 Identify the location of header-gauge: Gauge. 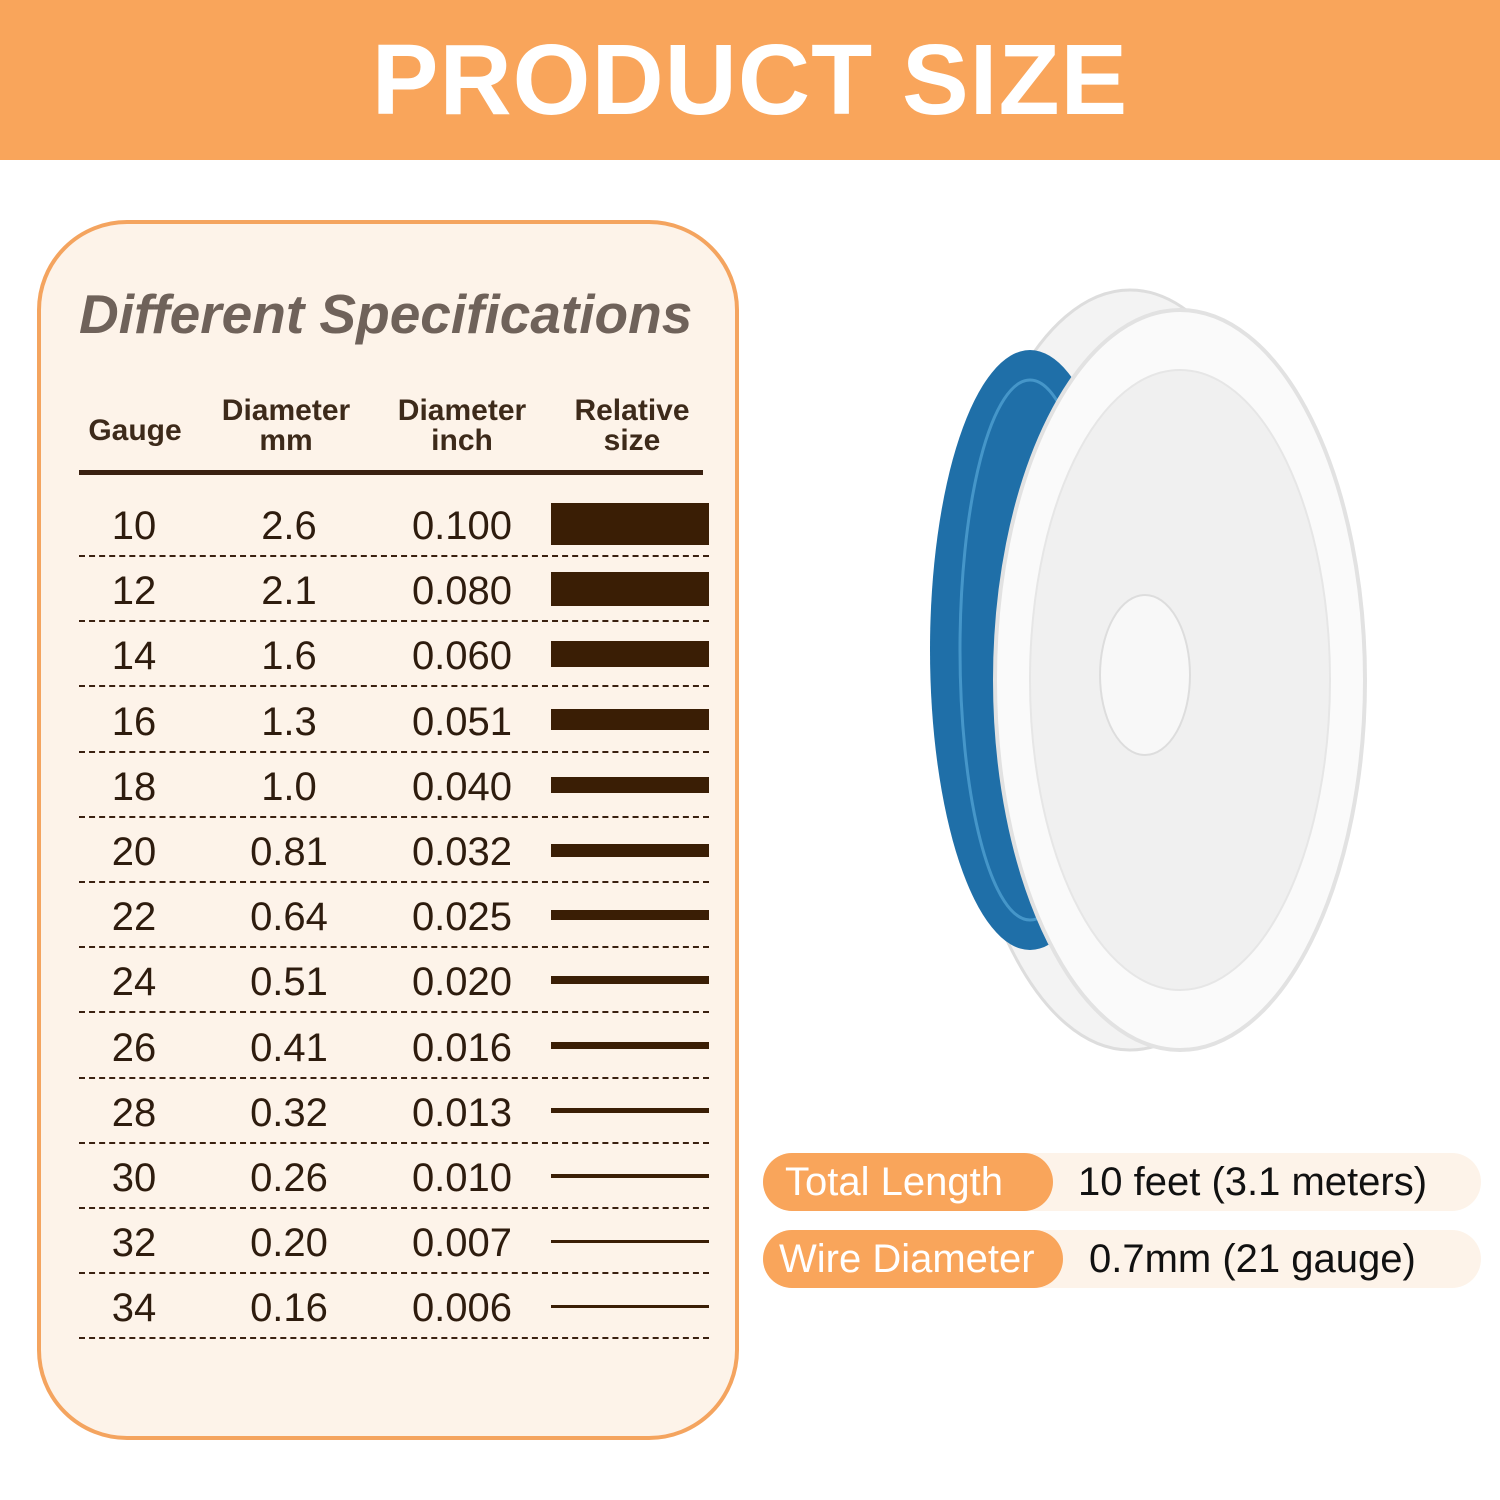
(135, 431).